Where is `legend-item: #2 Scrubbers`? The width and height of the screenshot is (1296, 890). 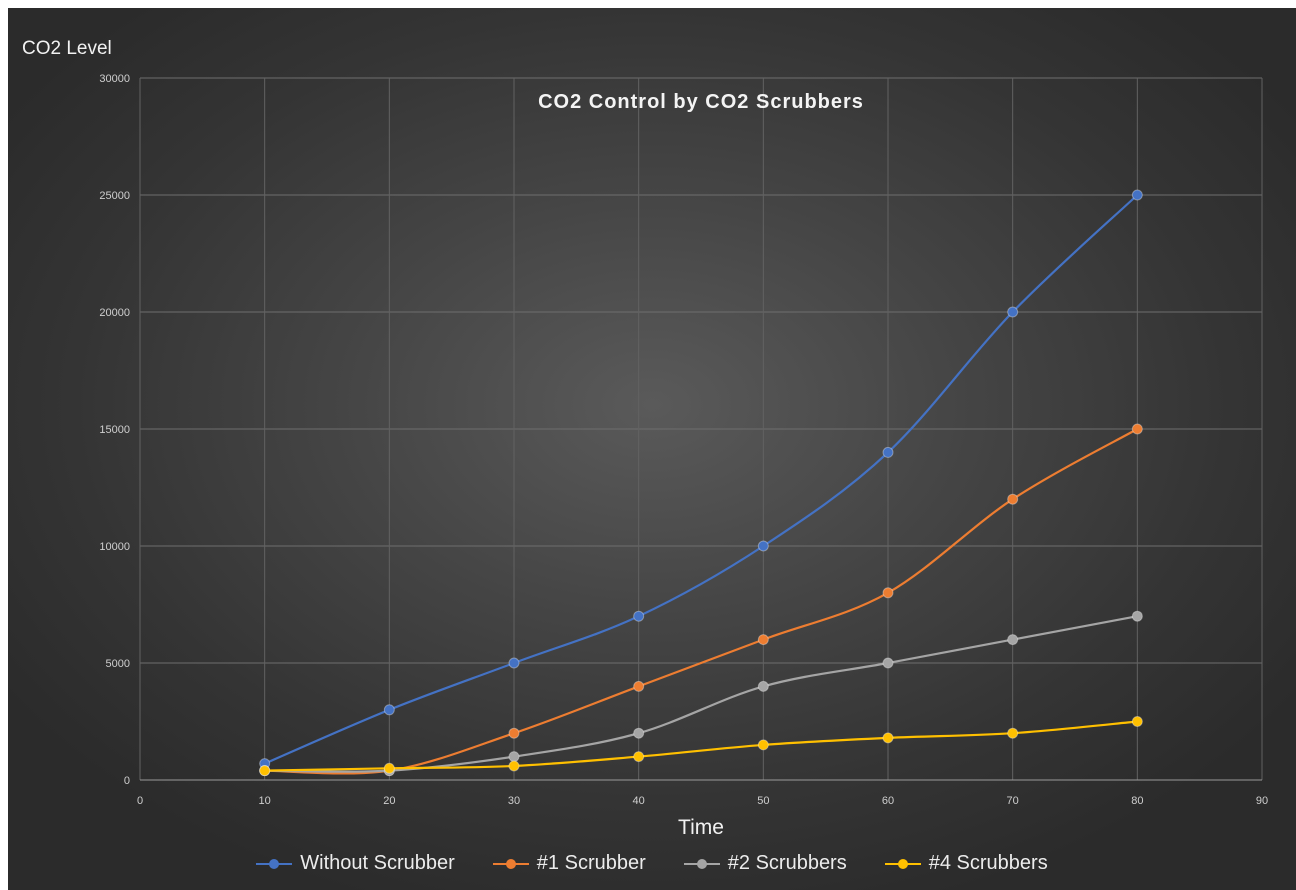
legend-item: #2 Scrubbers is located at coordinates (765, 863).